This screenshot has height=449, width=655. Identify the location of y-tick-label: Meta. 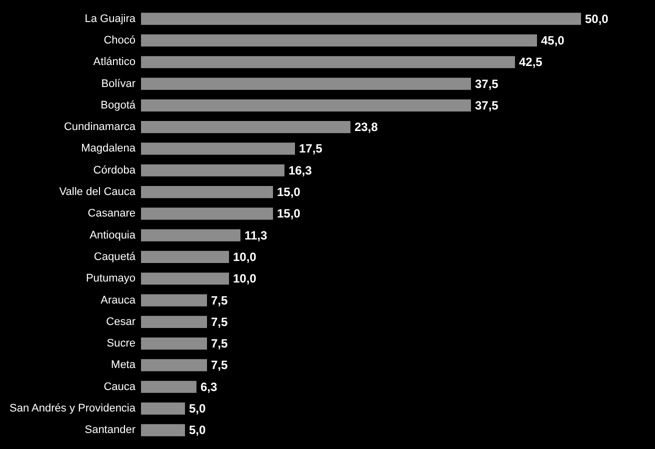
(123, 365).